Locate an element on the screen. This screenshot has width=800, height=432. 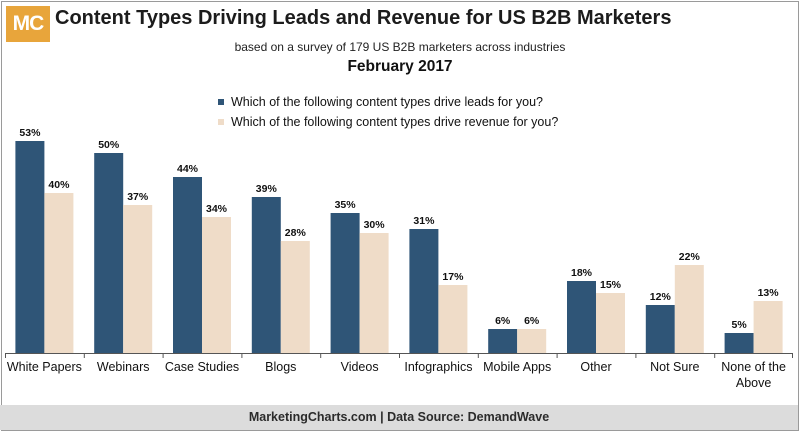
data-label: 35% is located at coordinates (346, 205).